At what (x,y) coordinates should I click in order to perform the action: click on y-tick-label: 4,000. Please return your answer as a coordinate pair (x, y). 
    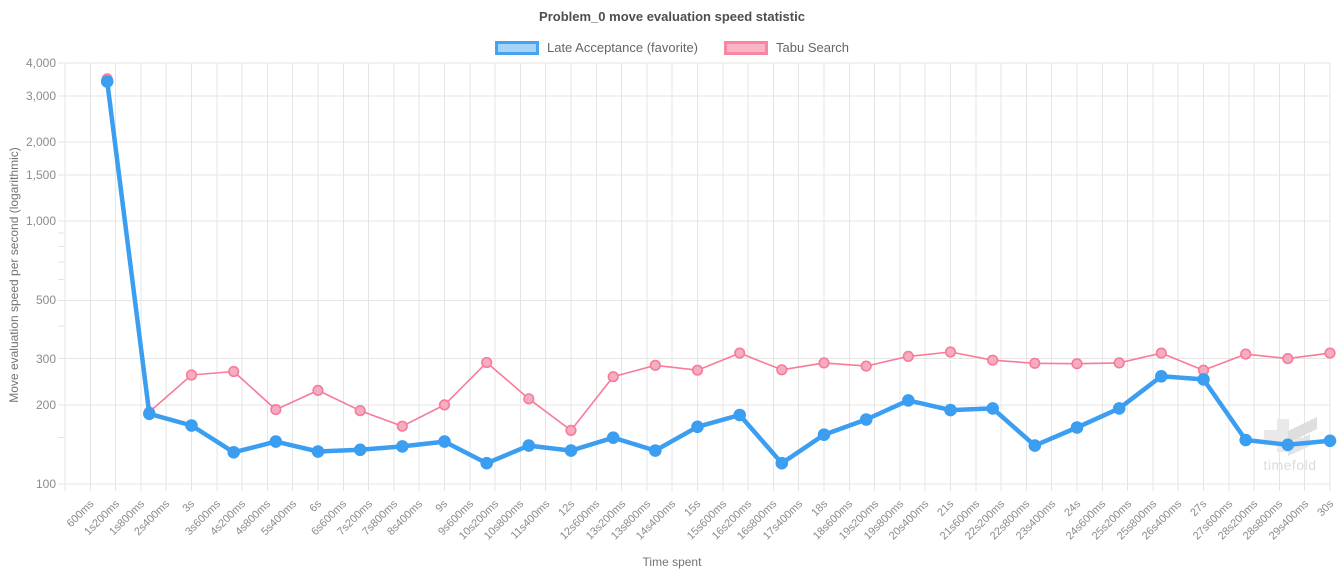
    Looking at the image, I should click on (40, 63).